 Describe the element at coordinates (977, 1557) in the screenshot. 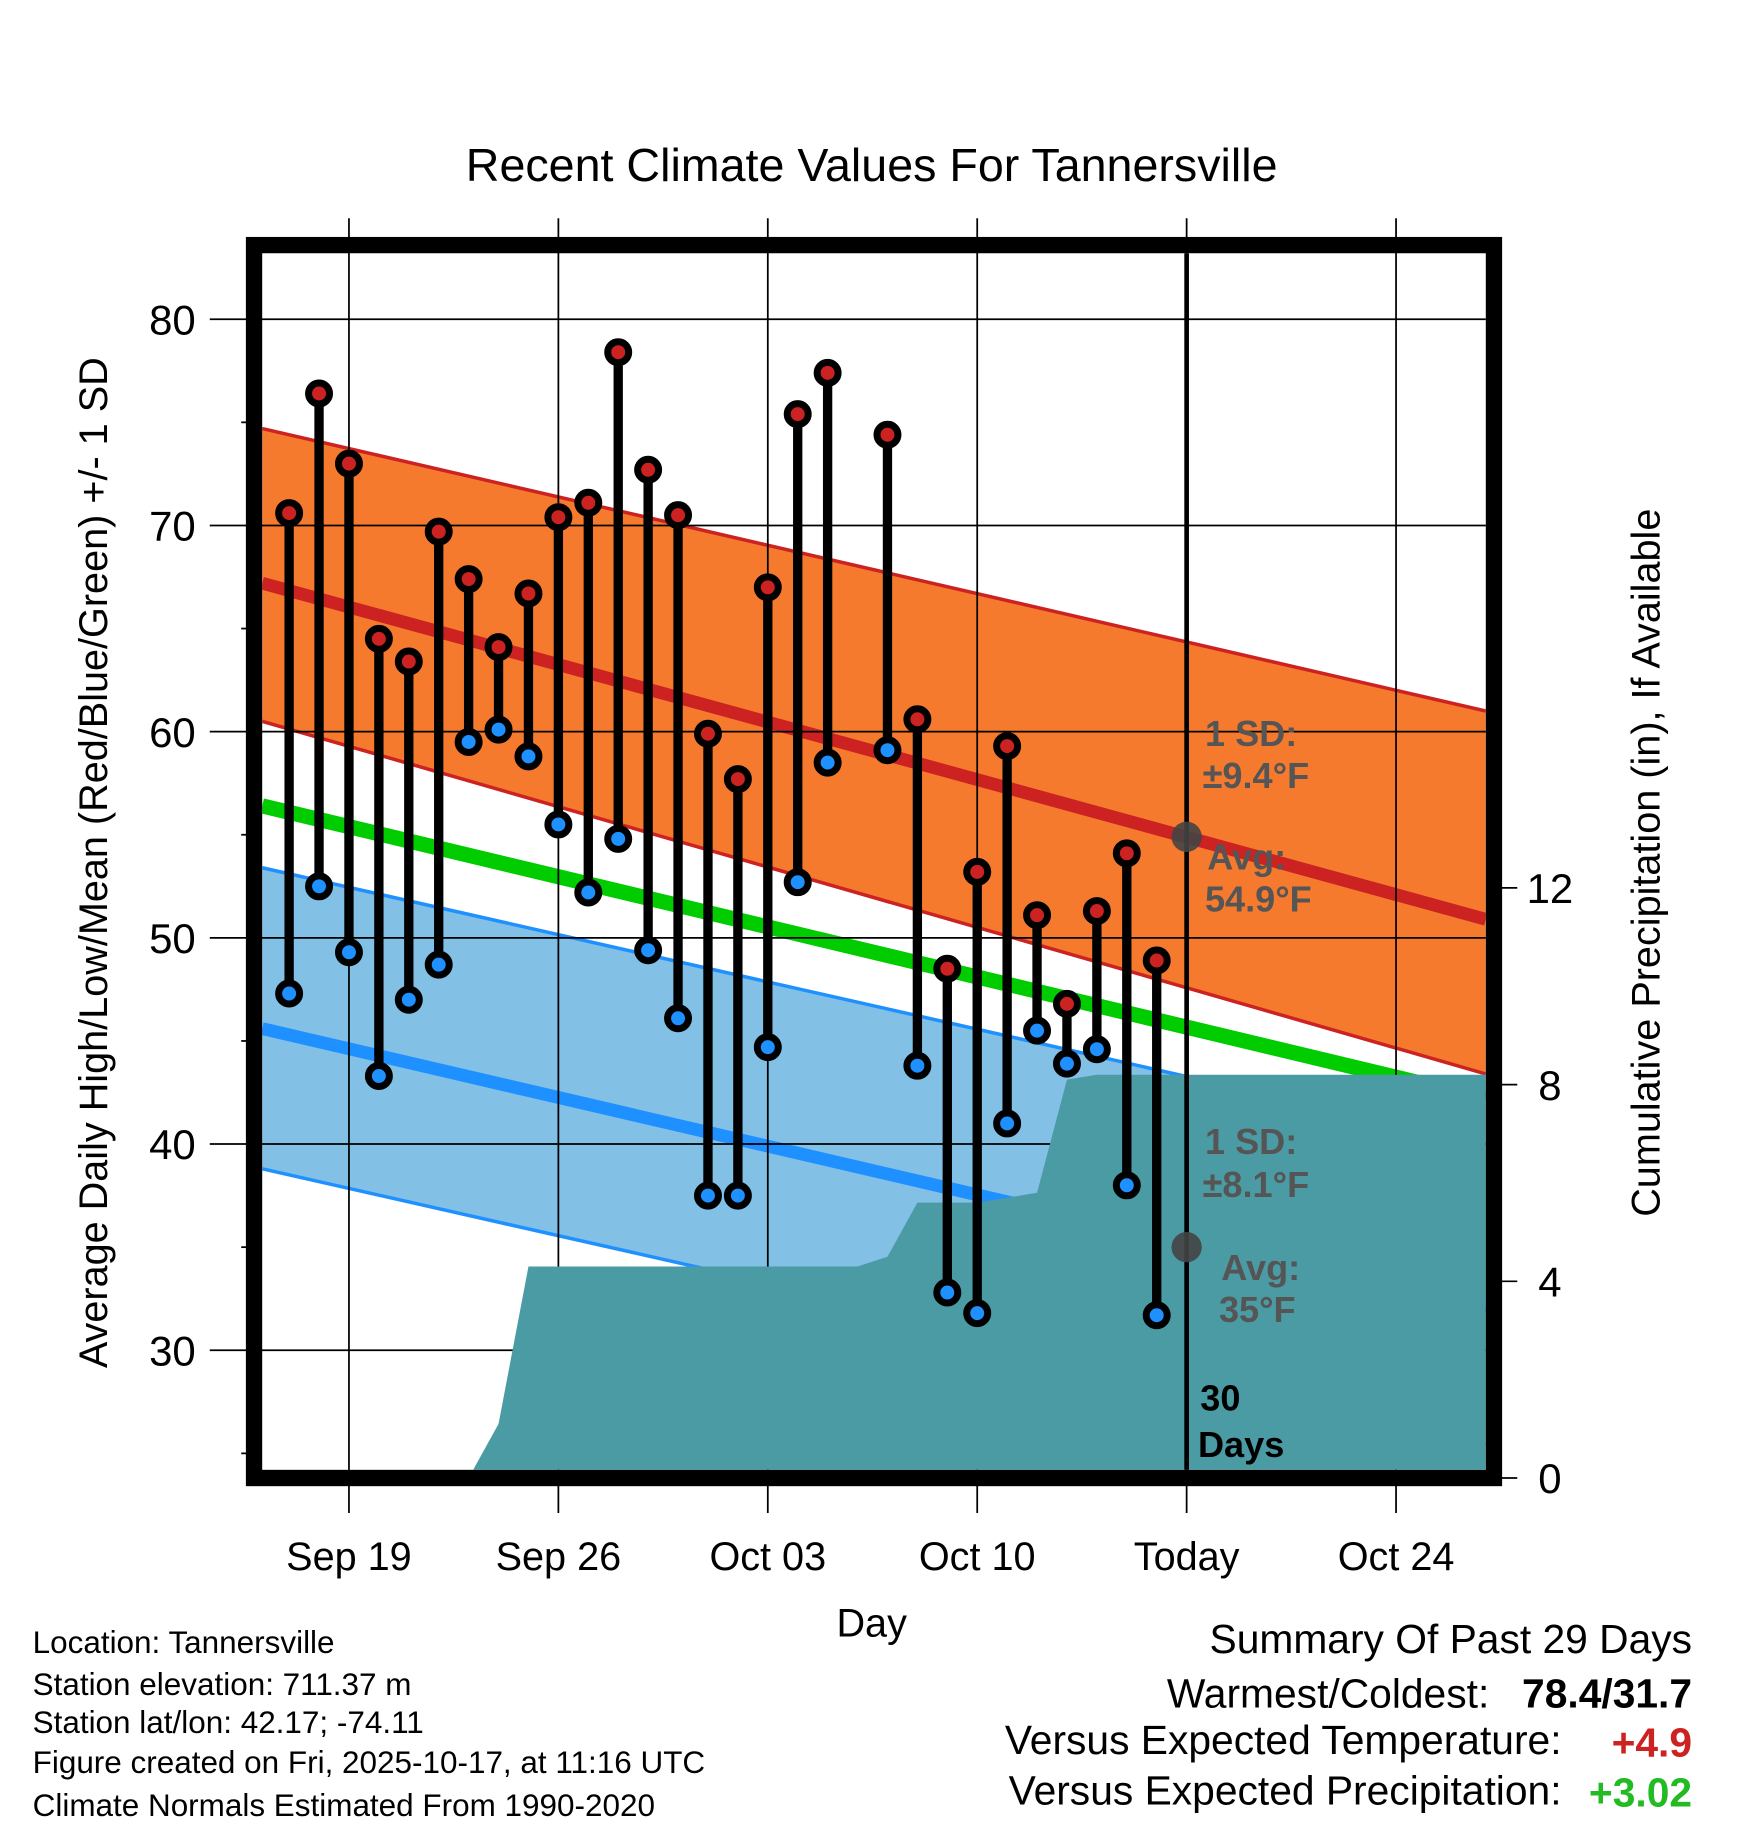

I see `x-tick-label: Oct 10` at that location.